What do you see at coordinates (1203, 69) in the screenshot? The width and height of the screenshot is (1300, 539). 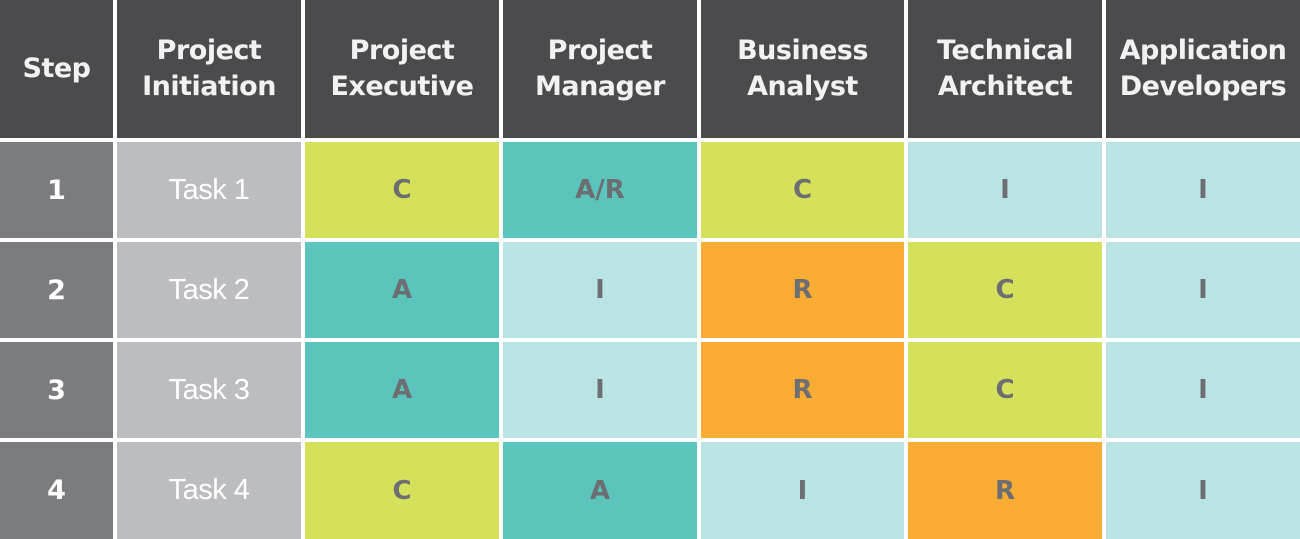 I see `header-application-developers: Application Developers` at bounding box center [1203, 69].